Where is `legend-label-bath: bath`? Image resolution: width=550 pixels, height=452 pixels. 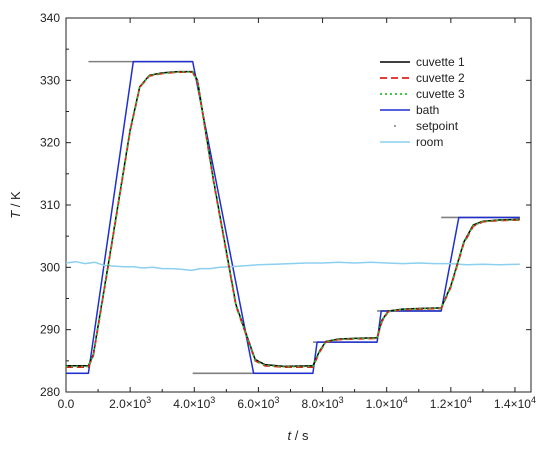
legend-label-bath: bath is located at coordinates (427, 110).